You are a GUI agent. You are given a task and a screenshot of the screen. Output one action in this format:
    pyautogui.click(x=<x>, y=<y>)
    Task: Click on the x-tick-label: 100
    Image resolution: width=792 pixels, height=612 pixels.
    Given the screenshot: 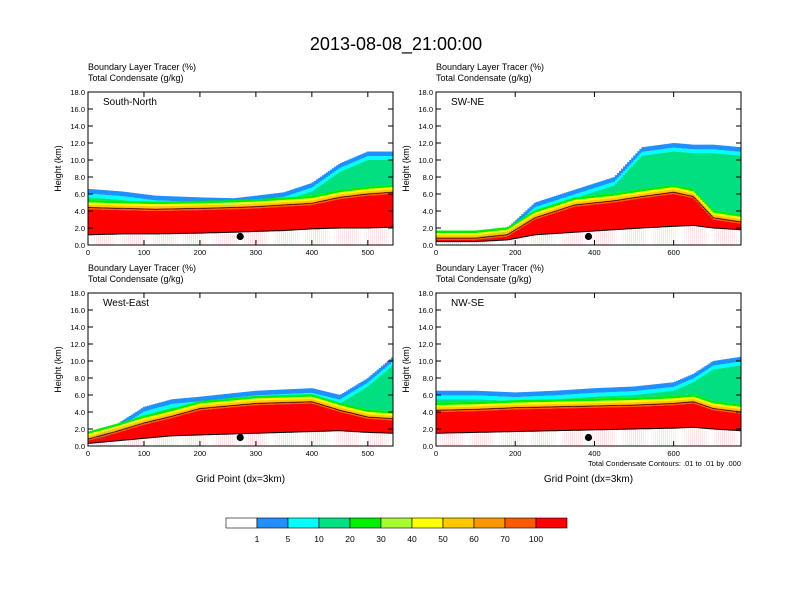 What is the action you would take?
    pyautogui.click(x=144, y=453)
    